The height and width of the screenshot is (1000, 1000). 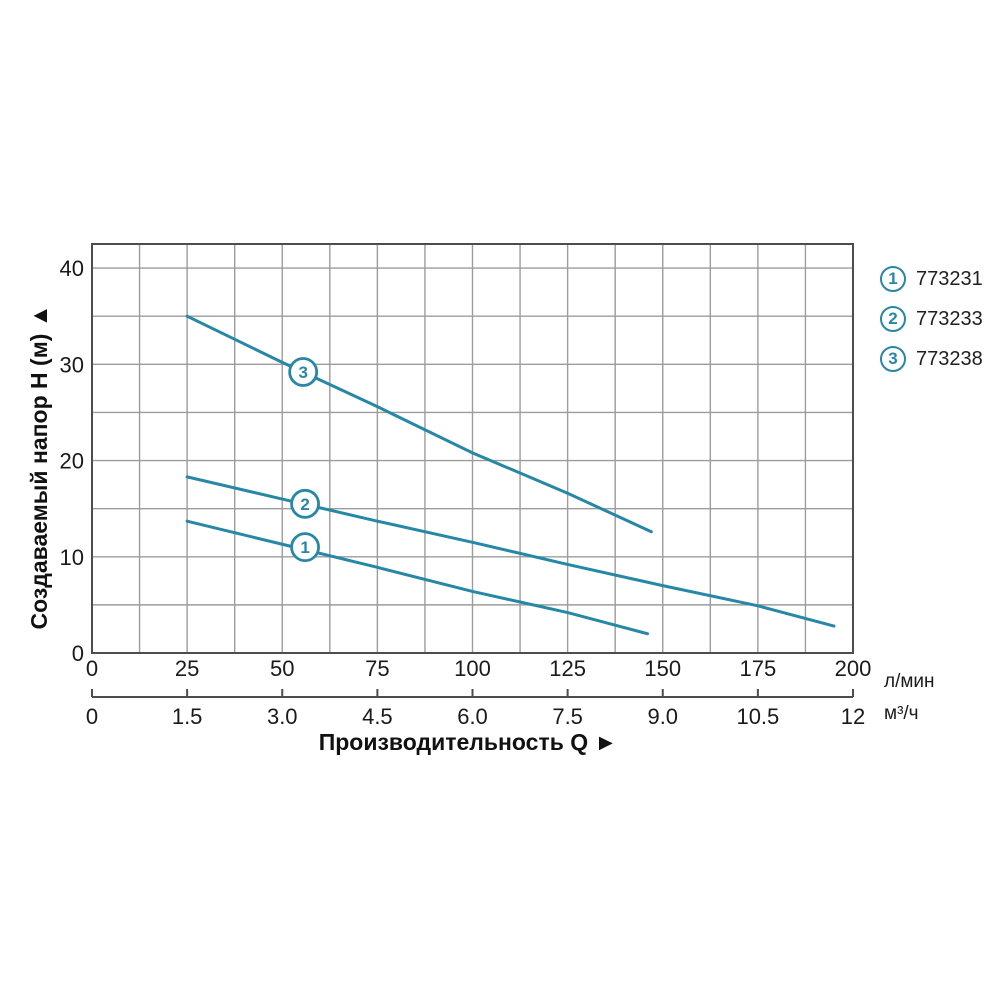 I want to click on curve-marker-3-icon, so click(x=303, y=372).